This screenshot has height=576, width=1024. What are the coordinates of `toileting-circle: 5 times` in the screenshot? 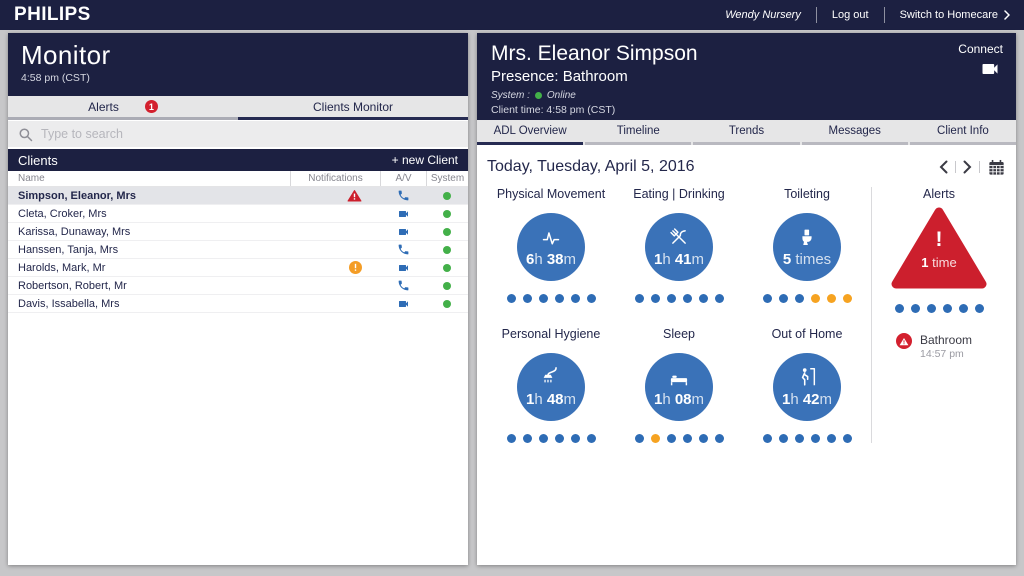 It's located at (807, 247).